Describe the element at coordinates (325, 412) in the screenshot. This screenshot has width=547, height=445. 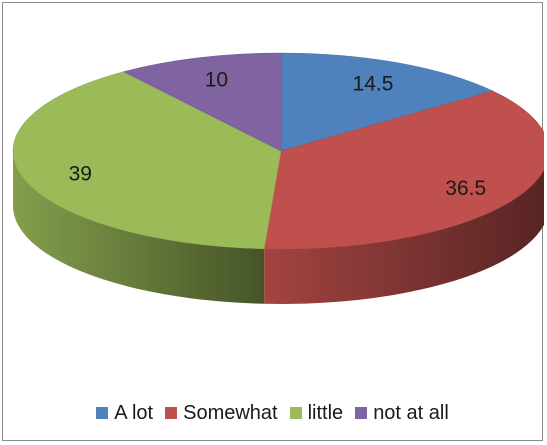
I see `legend-label-little: little` at that location.